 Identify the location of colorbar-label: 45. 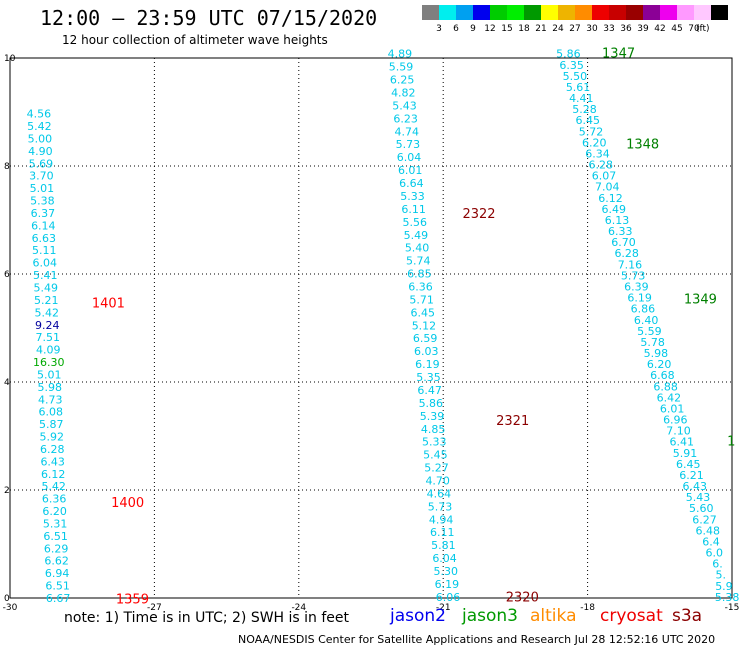
(676, 29).